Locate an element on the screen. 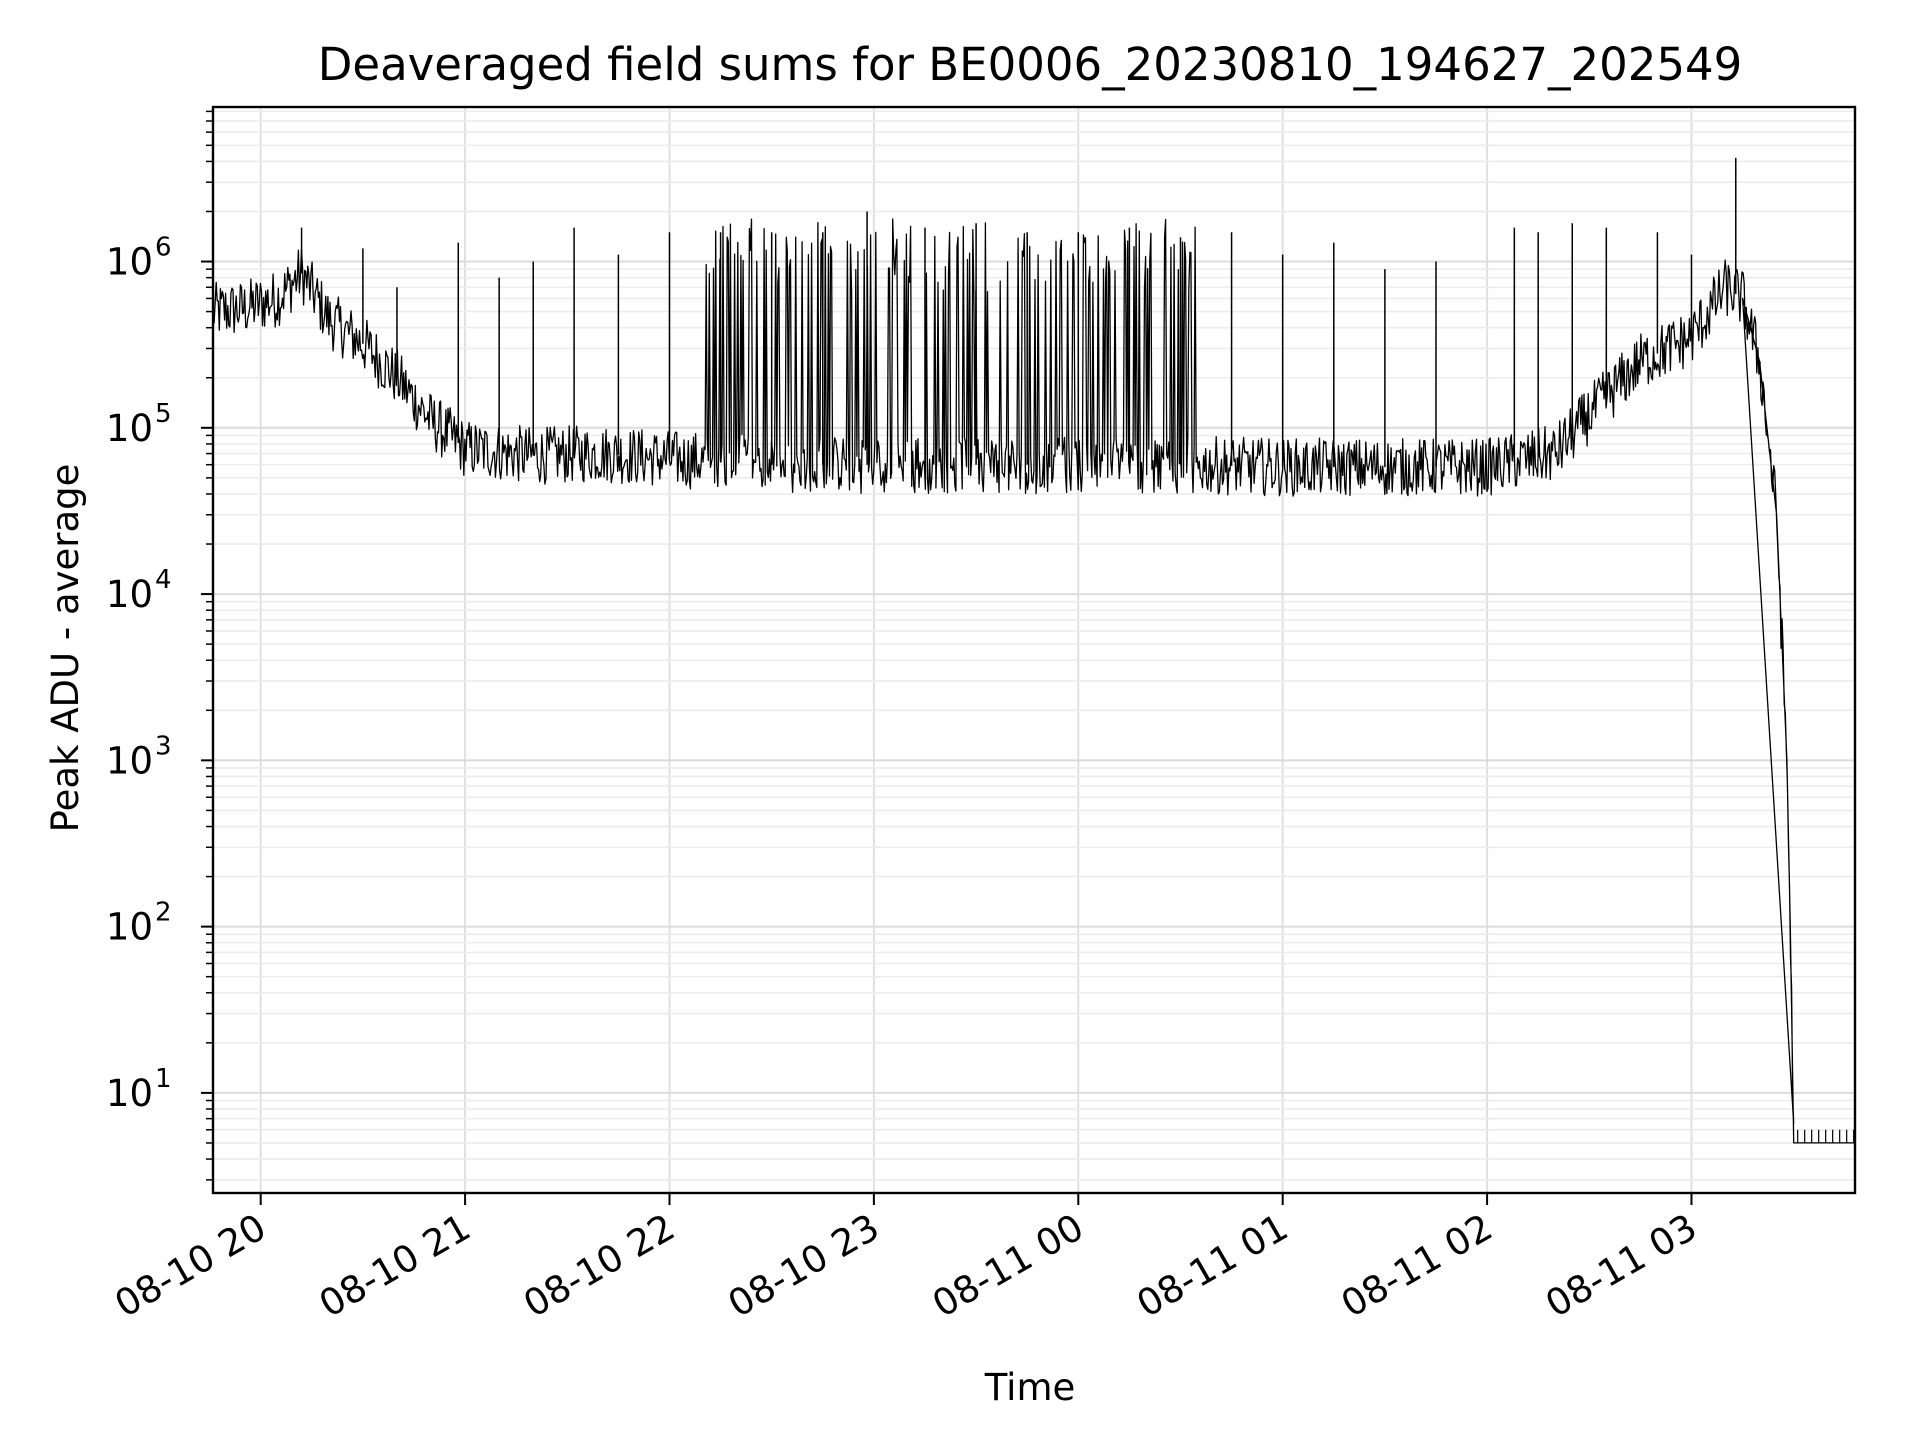 This screenshot has width=1920, height=1440. x-tick-label: 08-11 00 is located at coordinates (1008, 1266).